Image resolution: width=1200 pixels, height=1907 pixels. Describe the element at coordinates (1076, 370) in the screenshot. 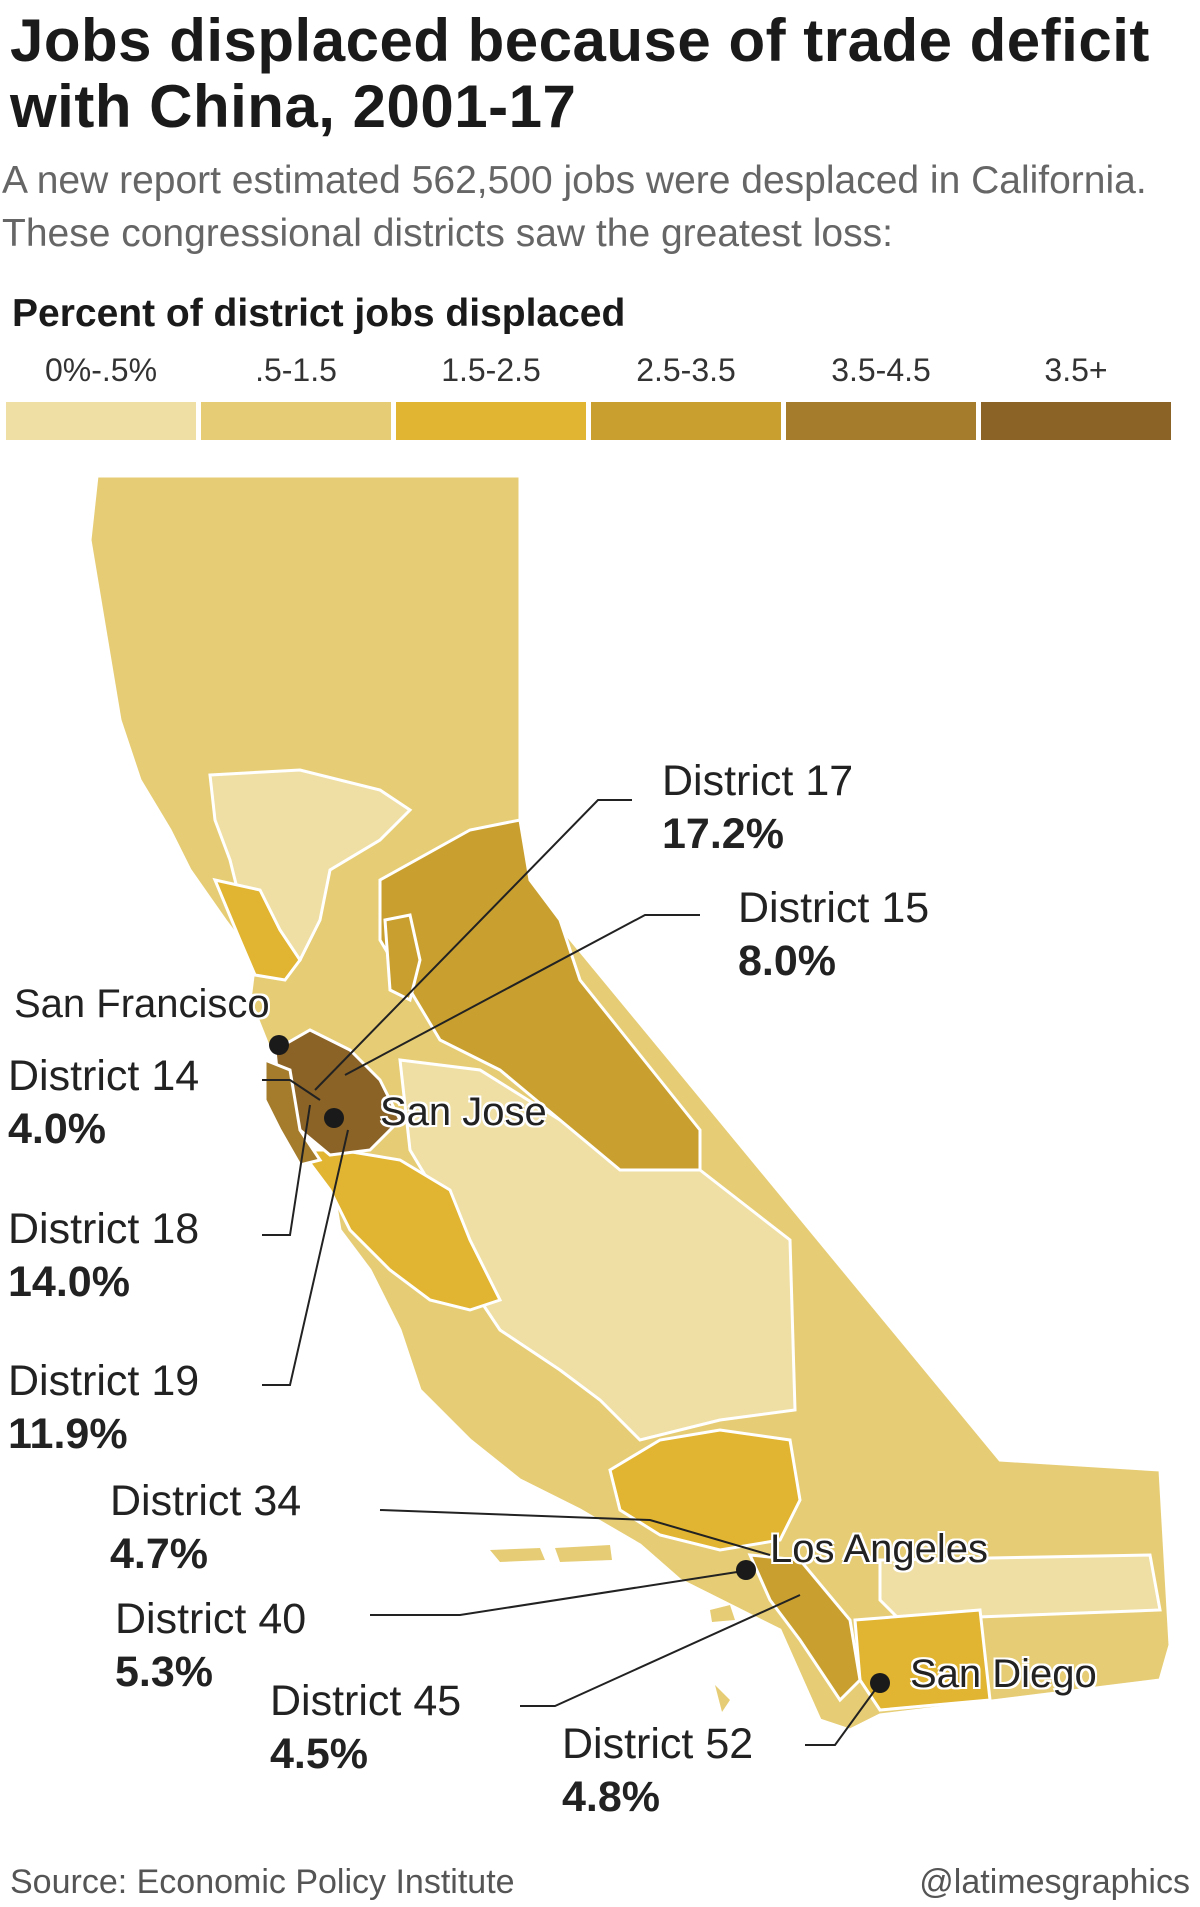

I see `legend-label: 3.5+` at that location.